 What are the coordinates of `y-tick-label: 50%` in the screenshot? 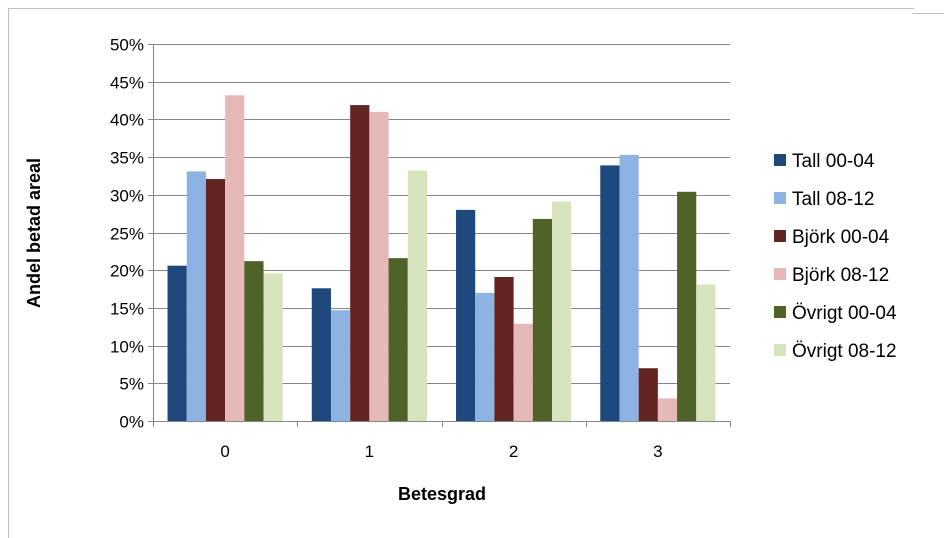 It's located at (127, 45).